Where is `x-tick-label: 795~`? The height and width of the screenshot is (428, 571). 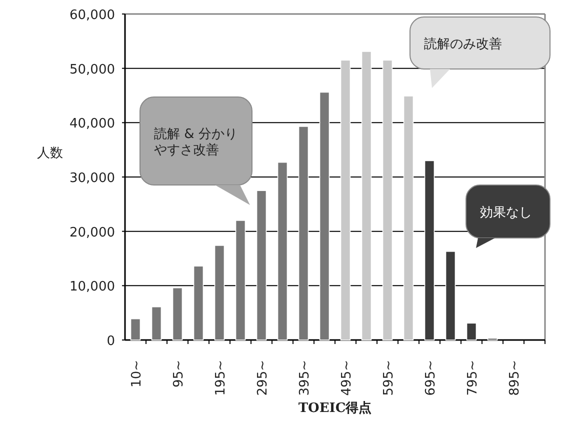 x-tick-label: 795~ is located at coordinates (473, 378).